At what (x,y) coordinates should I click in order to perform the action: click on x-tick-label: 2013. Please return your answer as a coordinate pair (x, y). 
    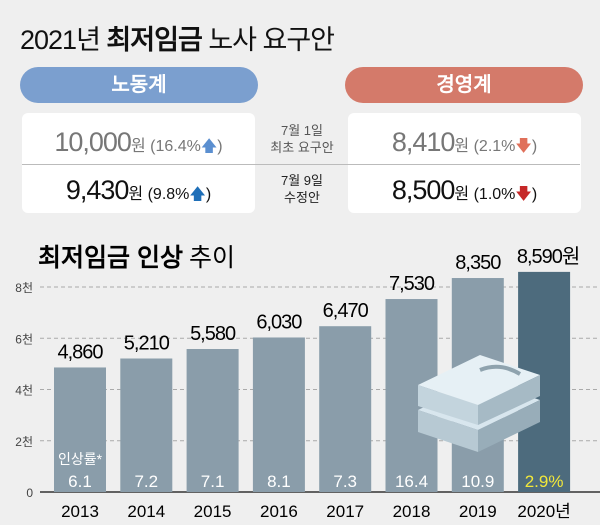
    Looking at the image, I should click on (80, 511).